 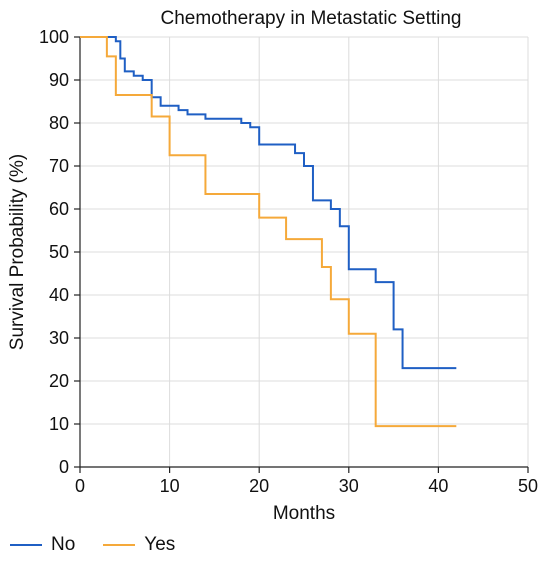 What do you see at coordinates (59, 123) in the screenshot?
I see `y-tick-label: 80` at bounding box center [59, 123].